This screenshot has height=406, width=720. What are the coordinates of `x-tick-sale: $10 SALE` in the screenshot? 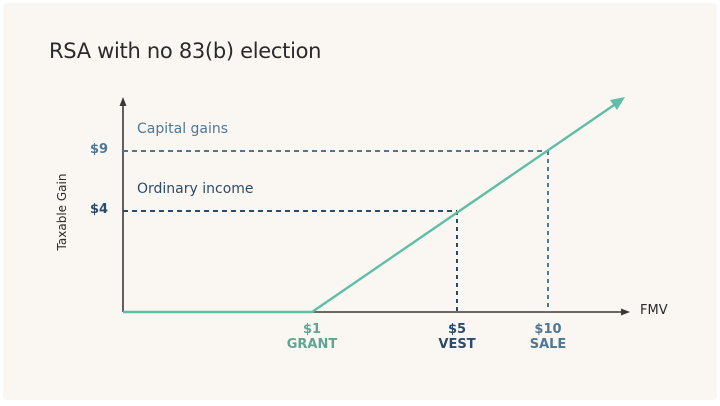 It's located at (548, 337).